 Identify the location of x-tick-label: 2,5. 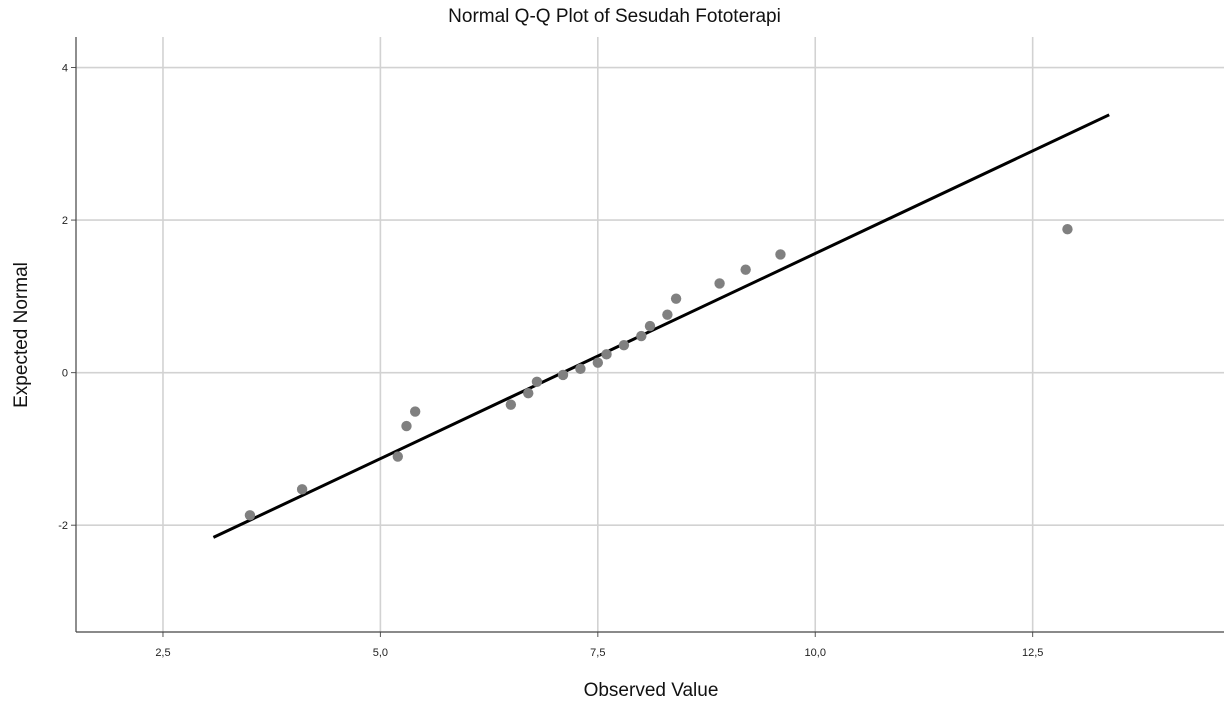
(162, 653).